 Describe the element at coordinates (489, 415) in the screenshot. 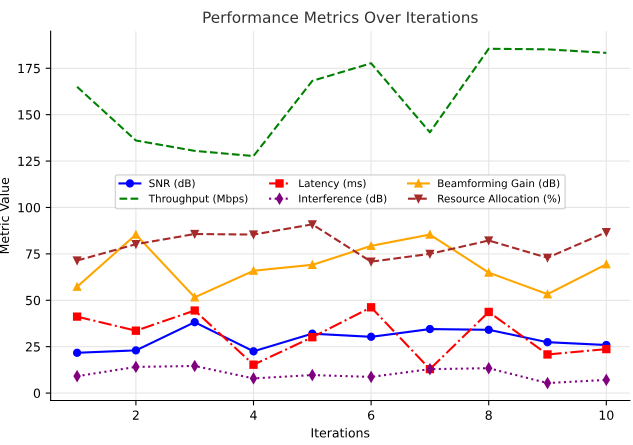

I see `x-tick-label: 8` at that location.